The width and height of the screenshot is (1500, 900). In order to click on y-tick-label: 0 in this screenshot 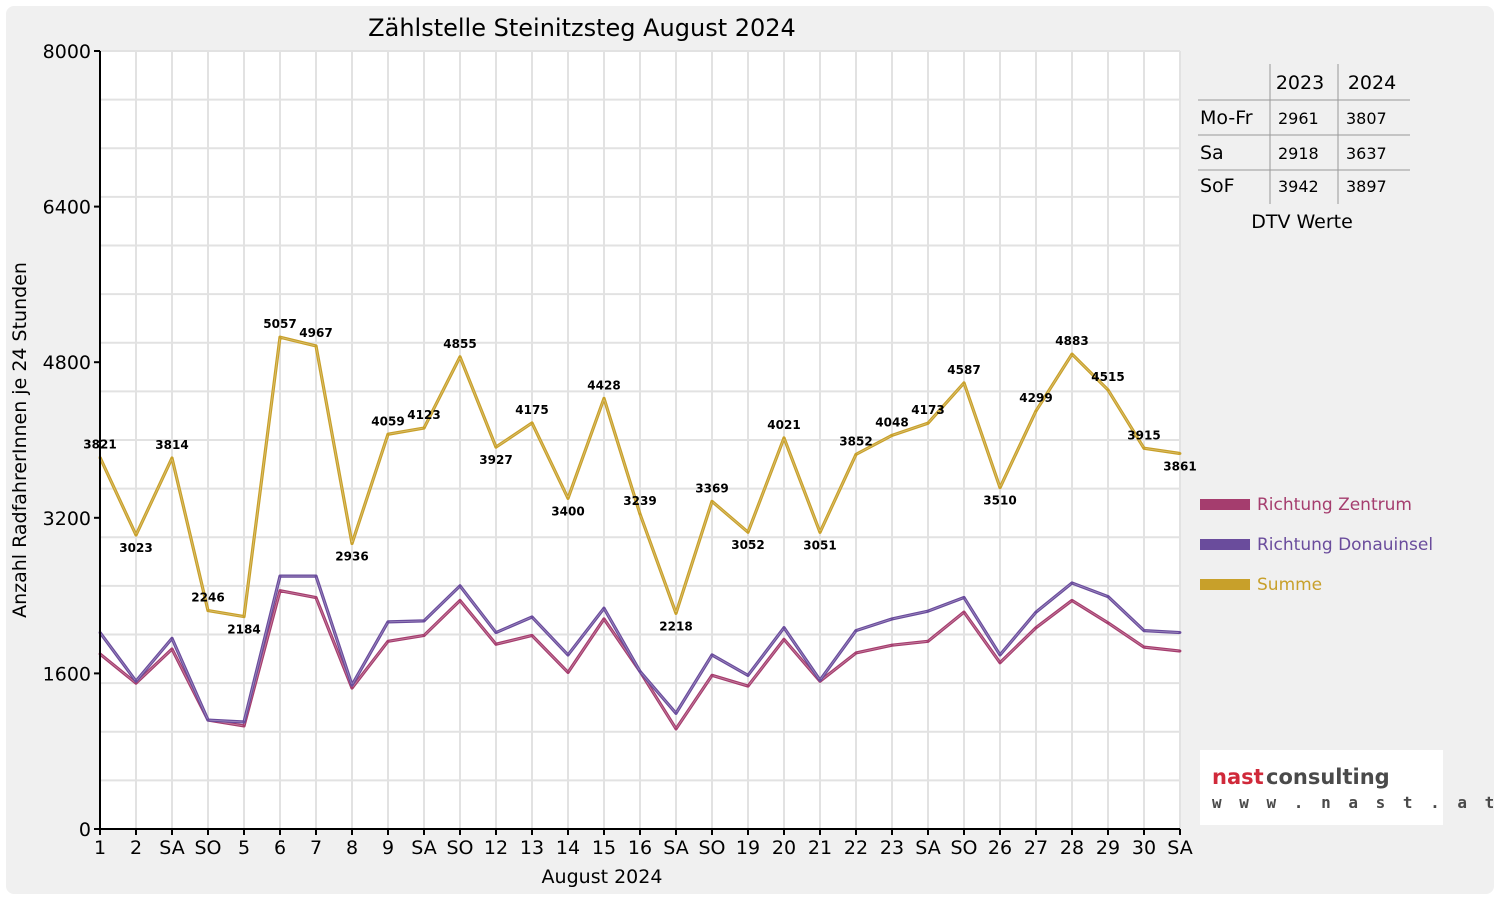, I will do `click(85, 830)`.